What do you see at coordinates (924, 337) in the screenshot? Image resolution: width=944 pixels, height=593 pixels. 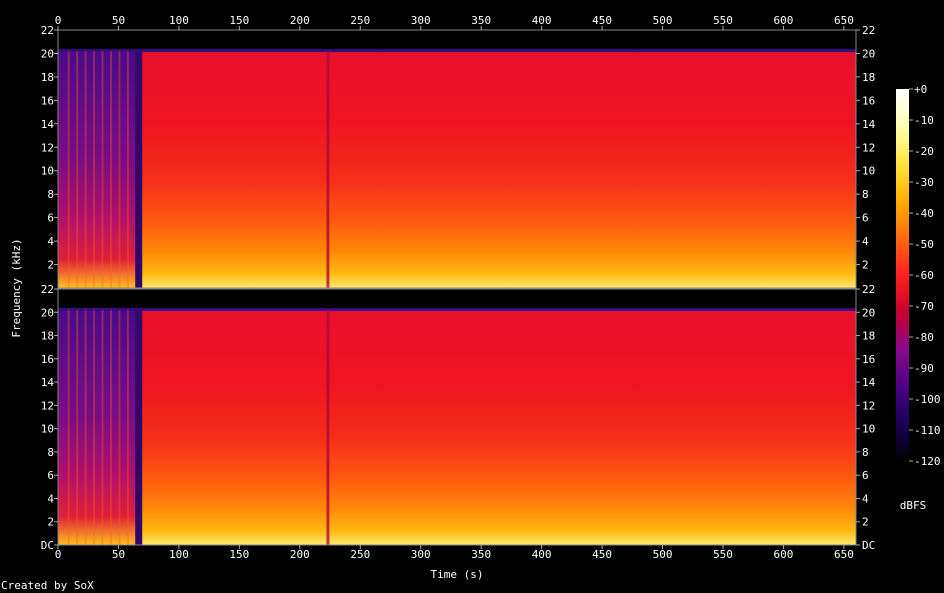 I see `colorbar-tick-label: -80` at bounding box center [924, 337].